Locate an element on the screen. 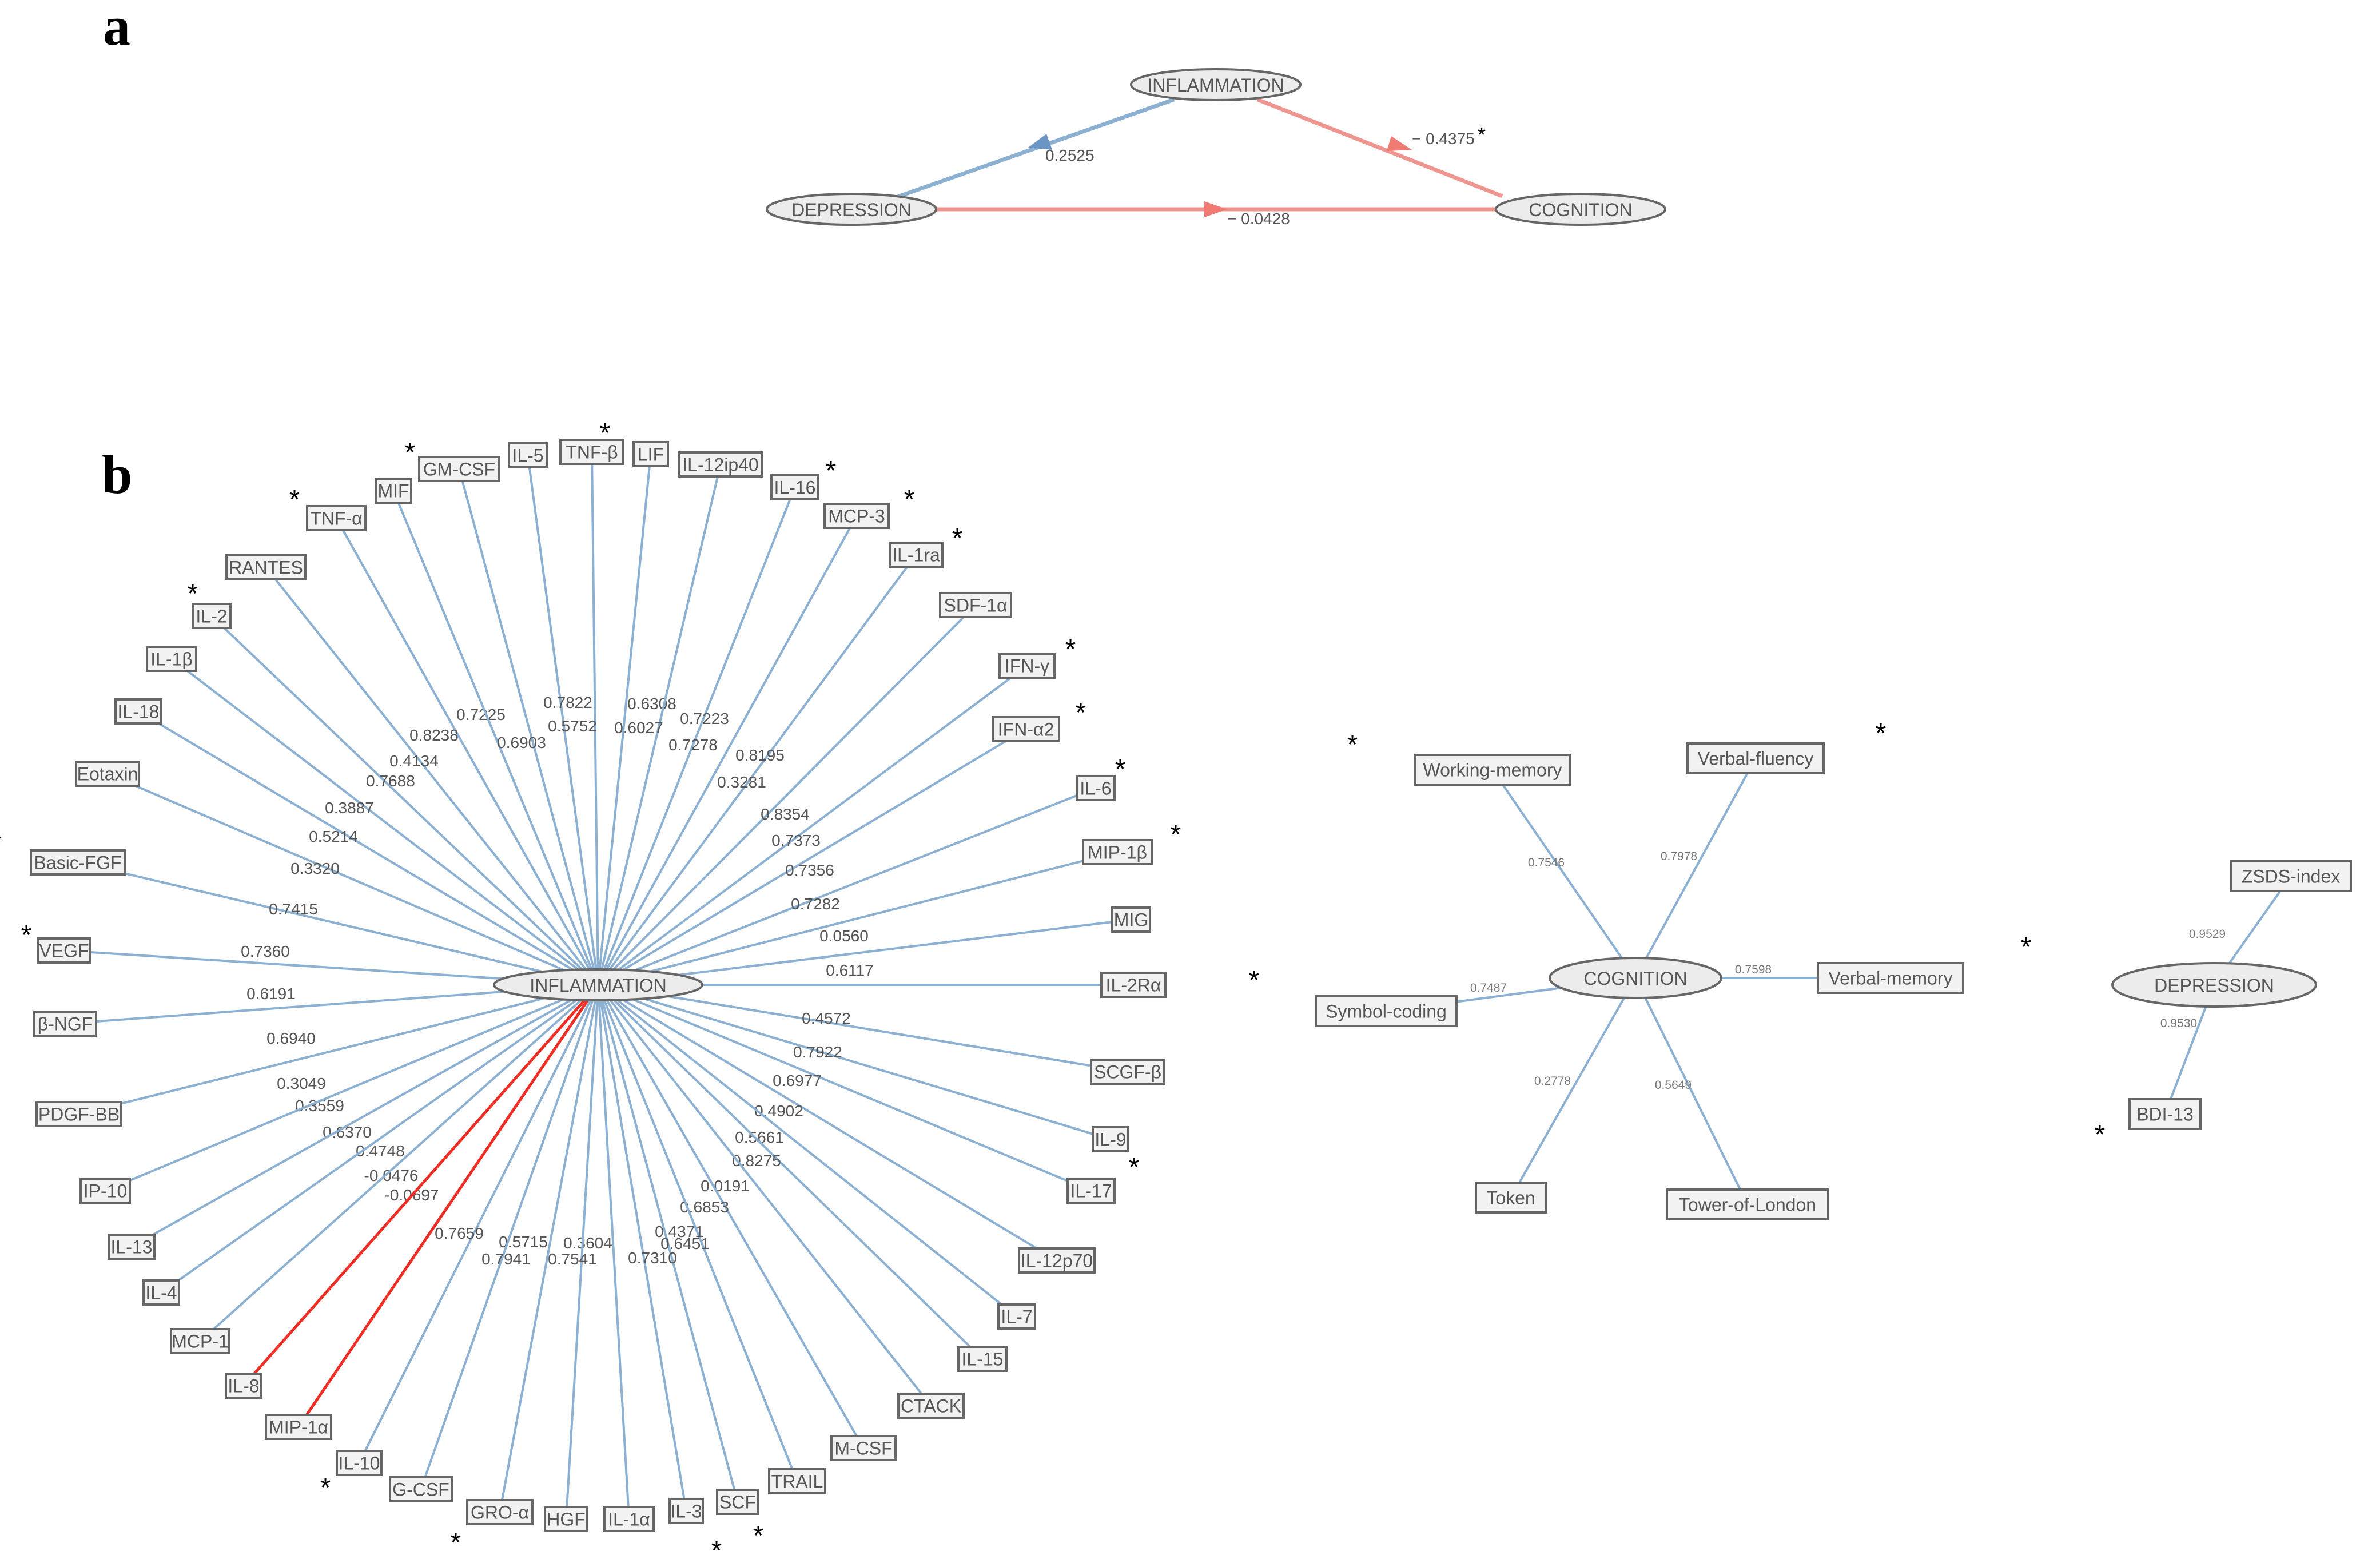  loading-edge-il-12ip40 is located at coordinates (659, 724).